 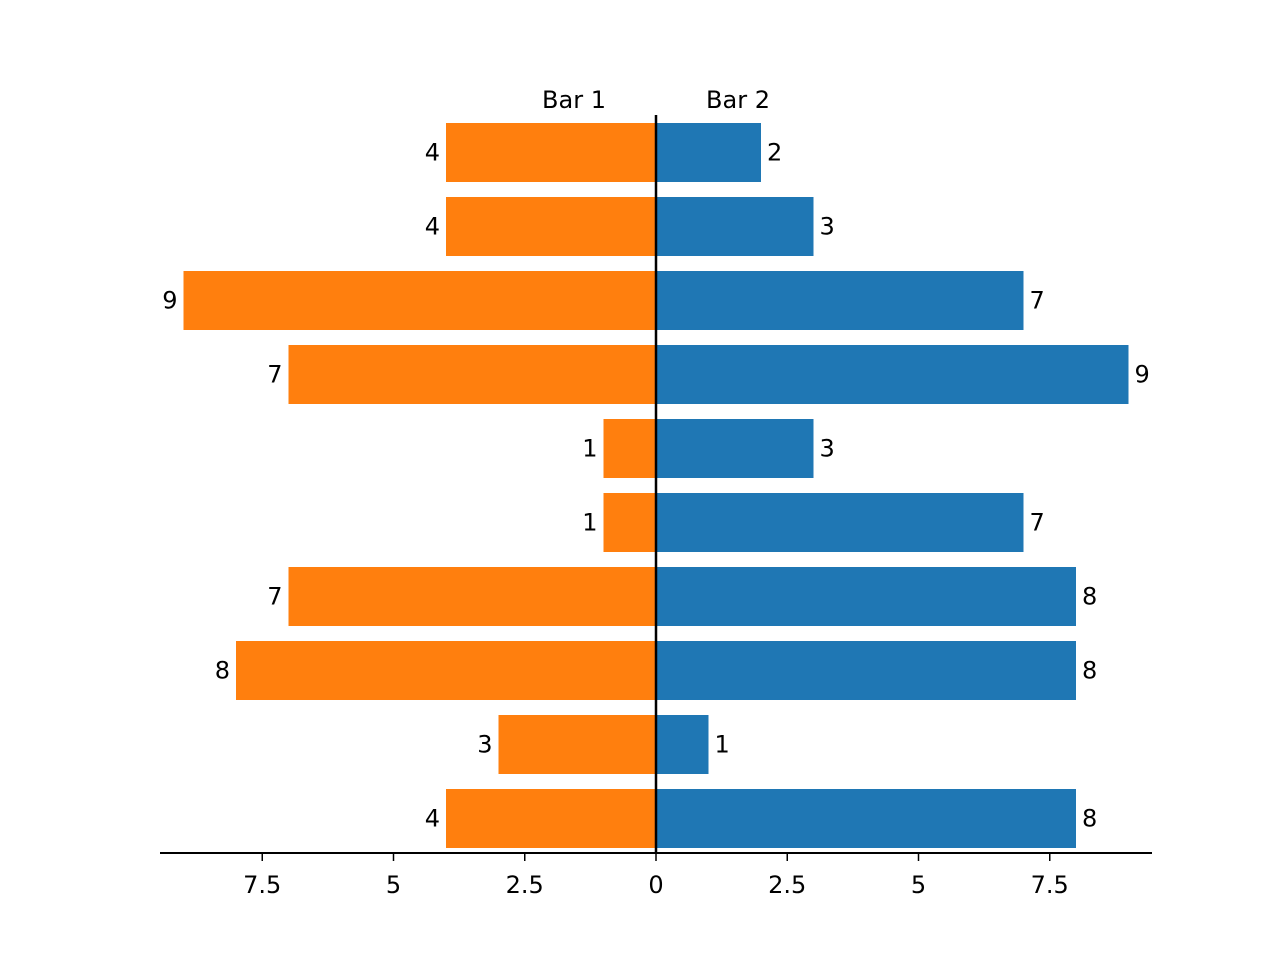 I want to click on bar-2-value-label: 9, so click(x=1142, y=375).